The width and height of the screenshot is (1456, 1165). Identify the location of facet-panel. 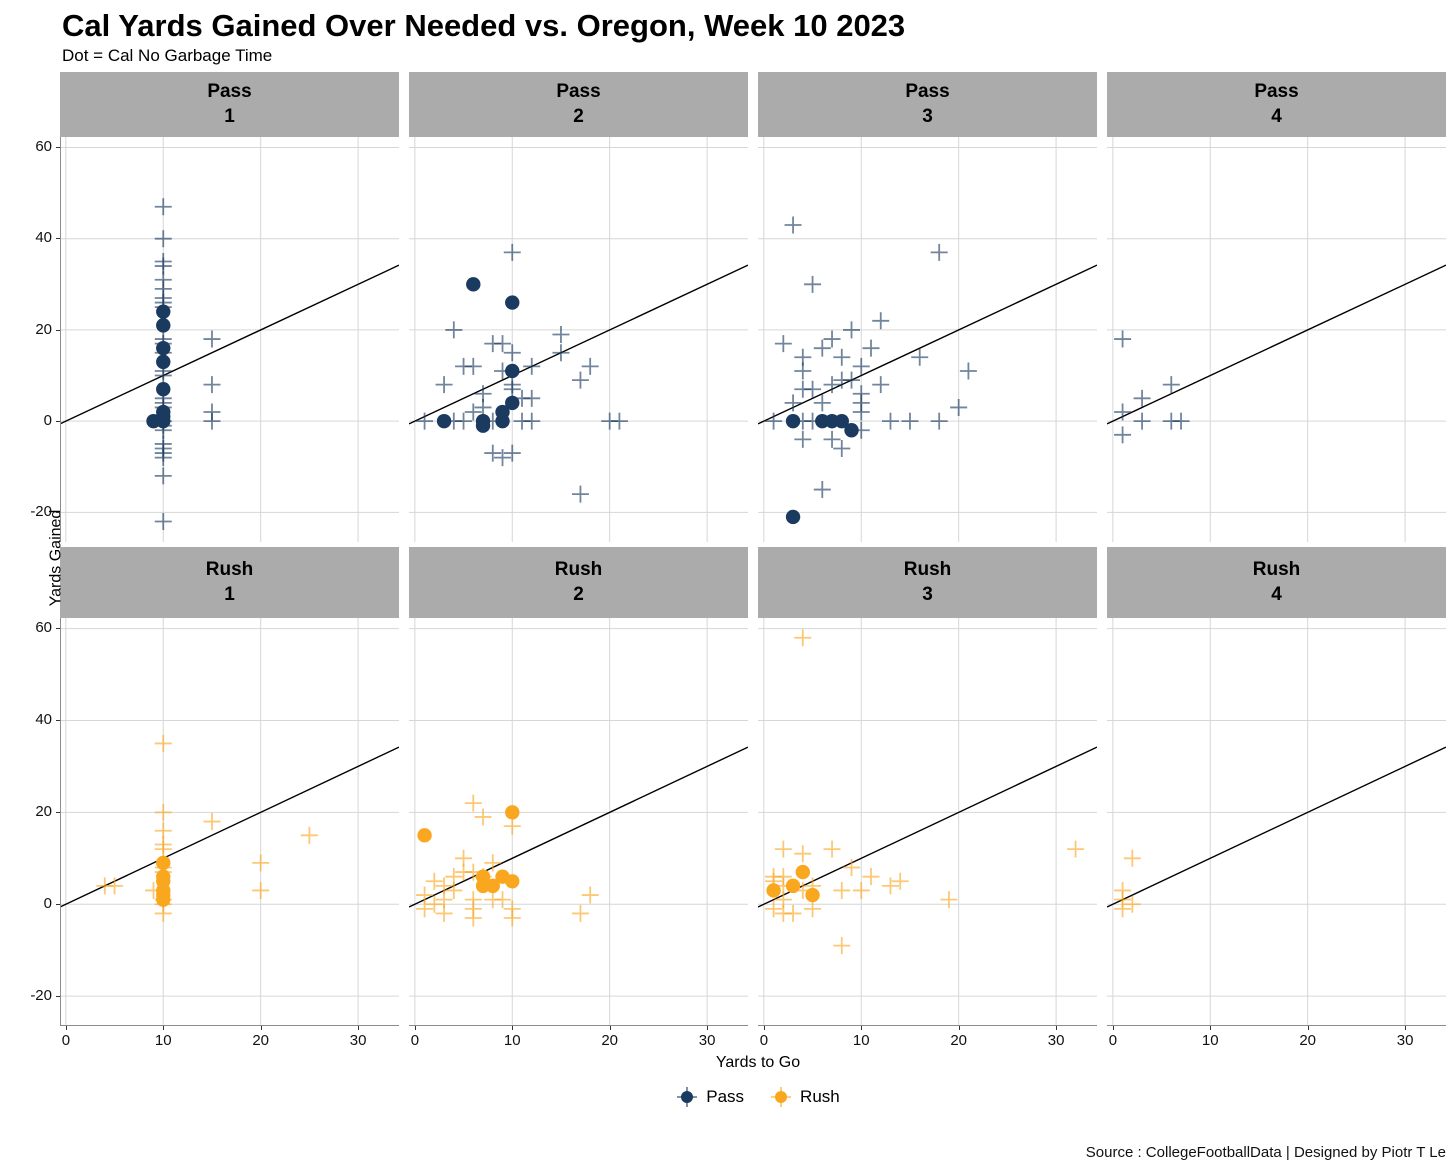
(927, 339).